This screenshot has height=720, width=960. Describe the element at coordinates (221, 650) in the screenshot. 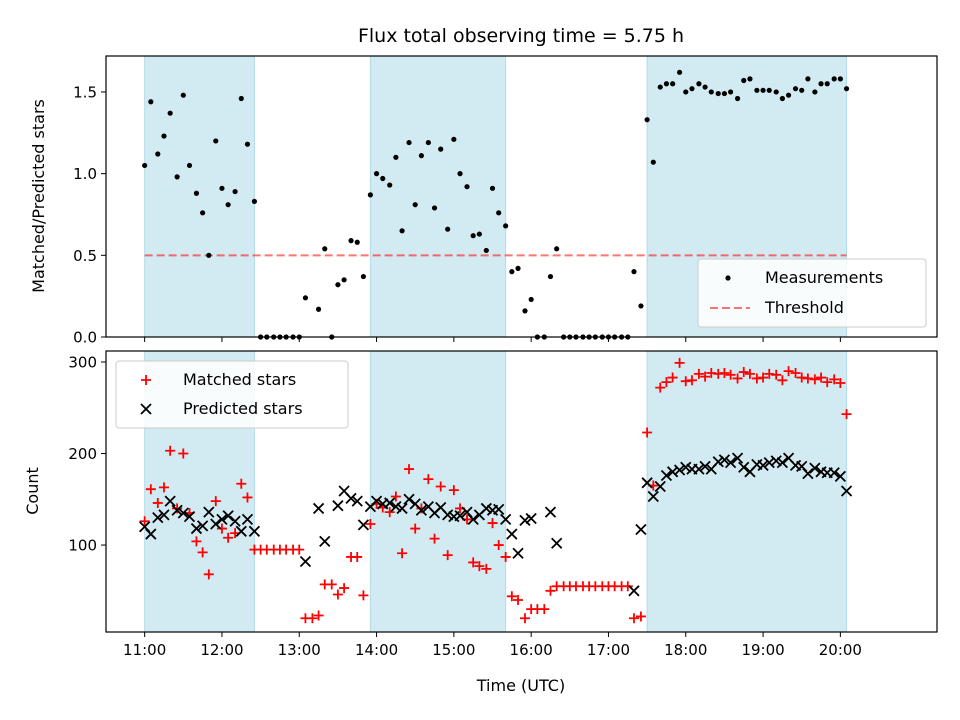

I see `x-tick-label: 12:00` at that location.